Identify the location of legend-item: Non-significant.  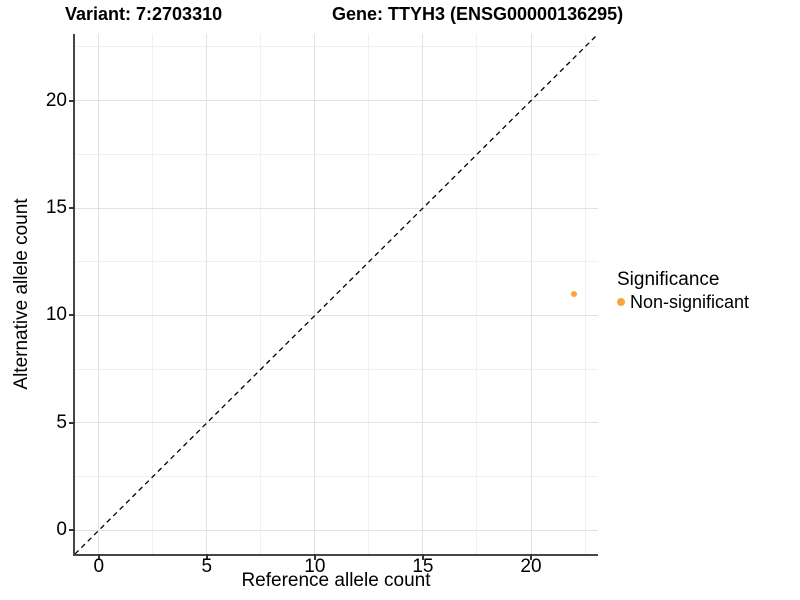
(683, 302).